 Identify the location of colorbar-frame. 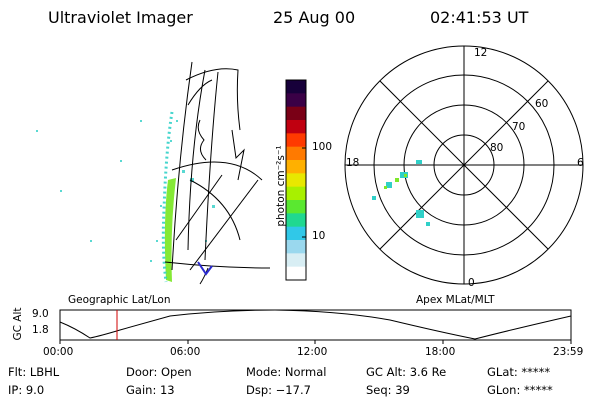
(296, 180).